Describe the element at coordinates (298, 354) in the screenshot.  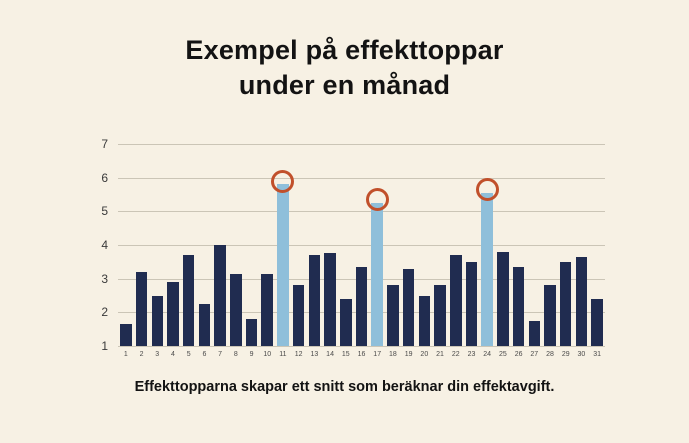
I see `x-tick-label-12: 12` at that location.